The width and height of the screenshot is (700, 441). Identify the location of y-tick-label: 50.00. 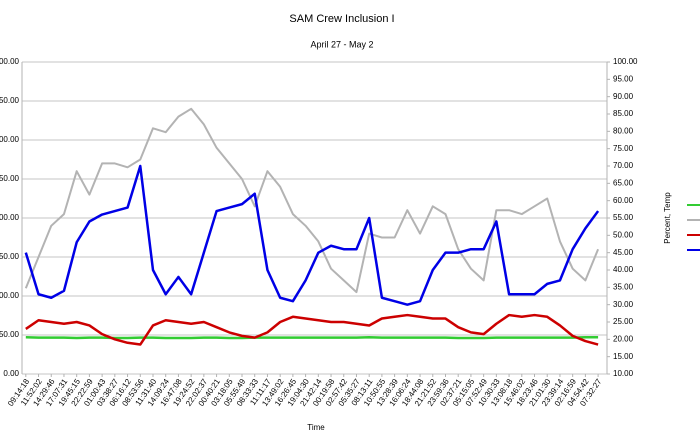
(10, 334).